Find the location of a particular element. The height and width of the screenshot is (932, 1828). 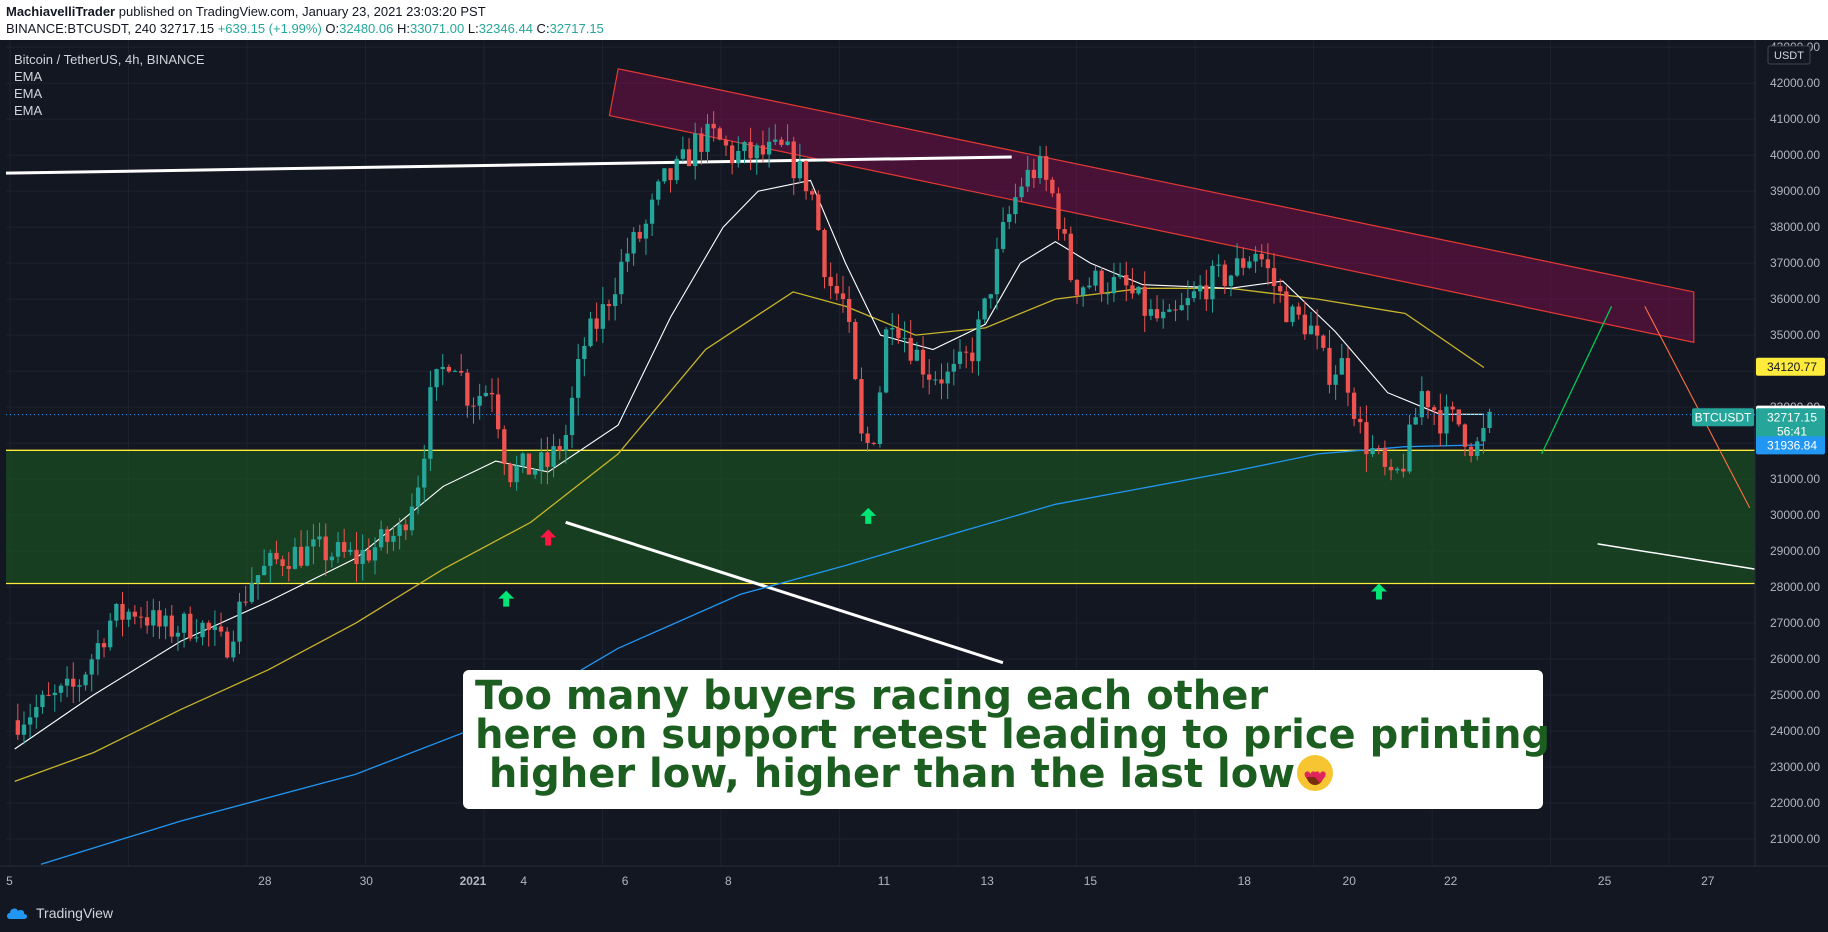

currency-badge is located at coordinates (1789, 55).